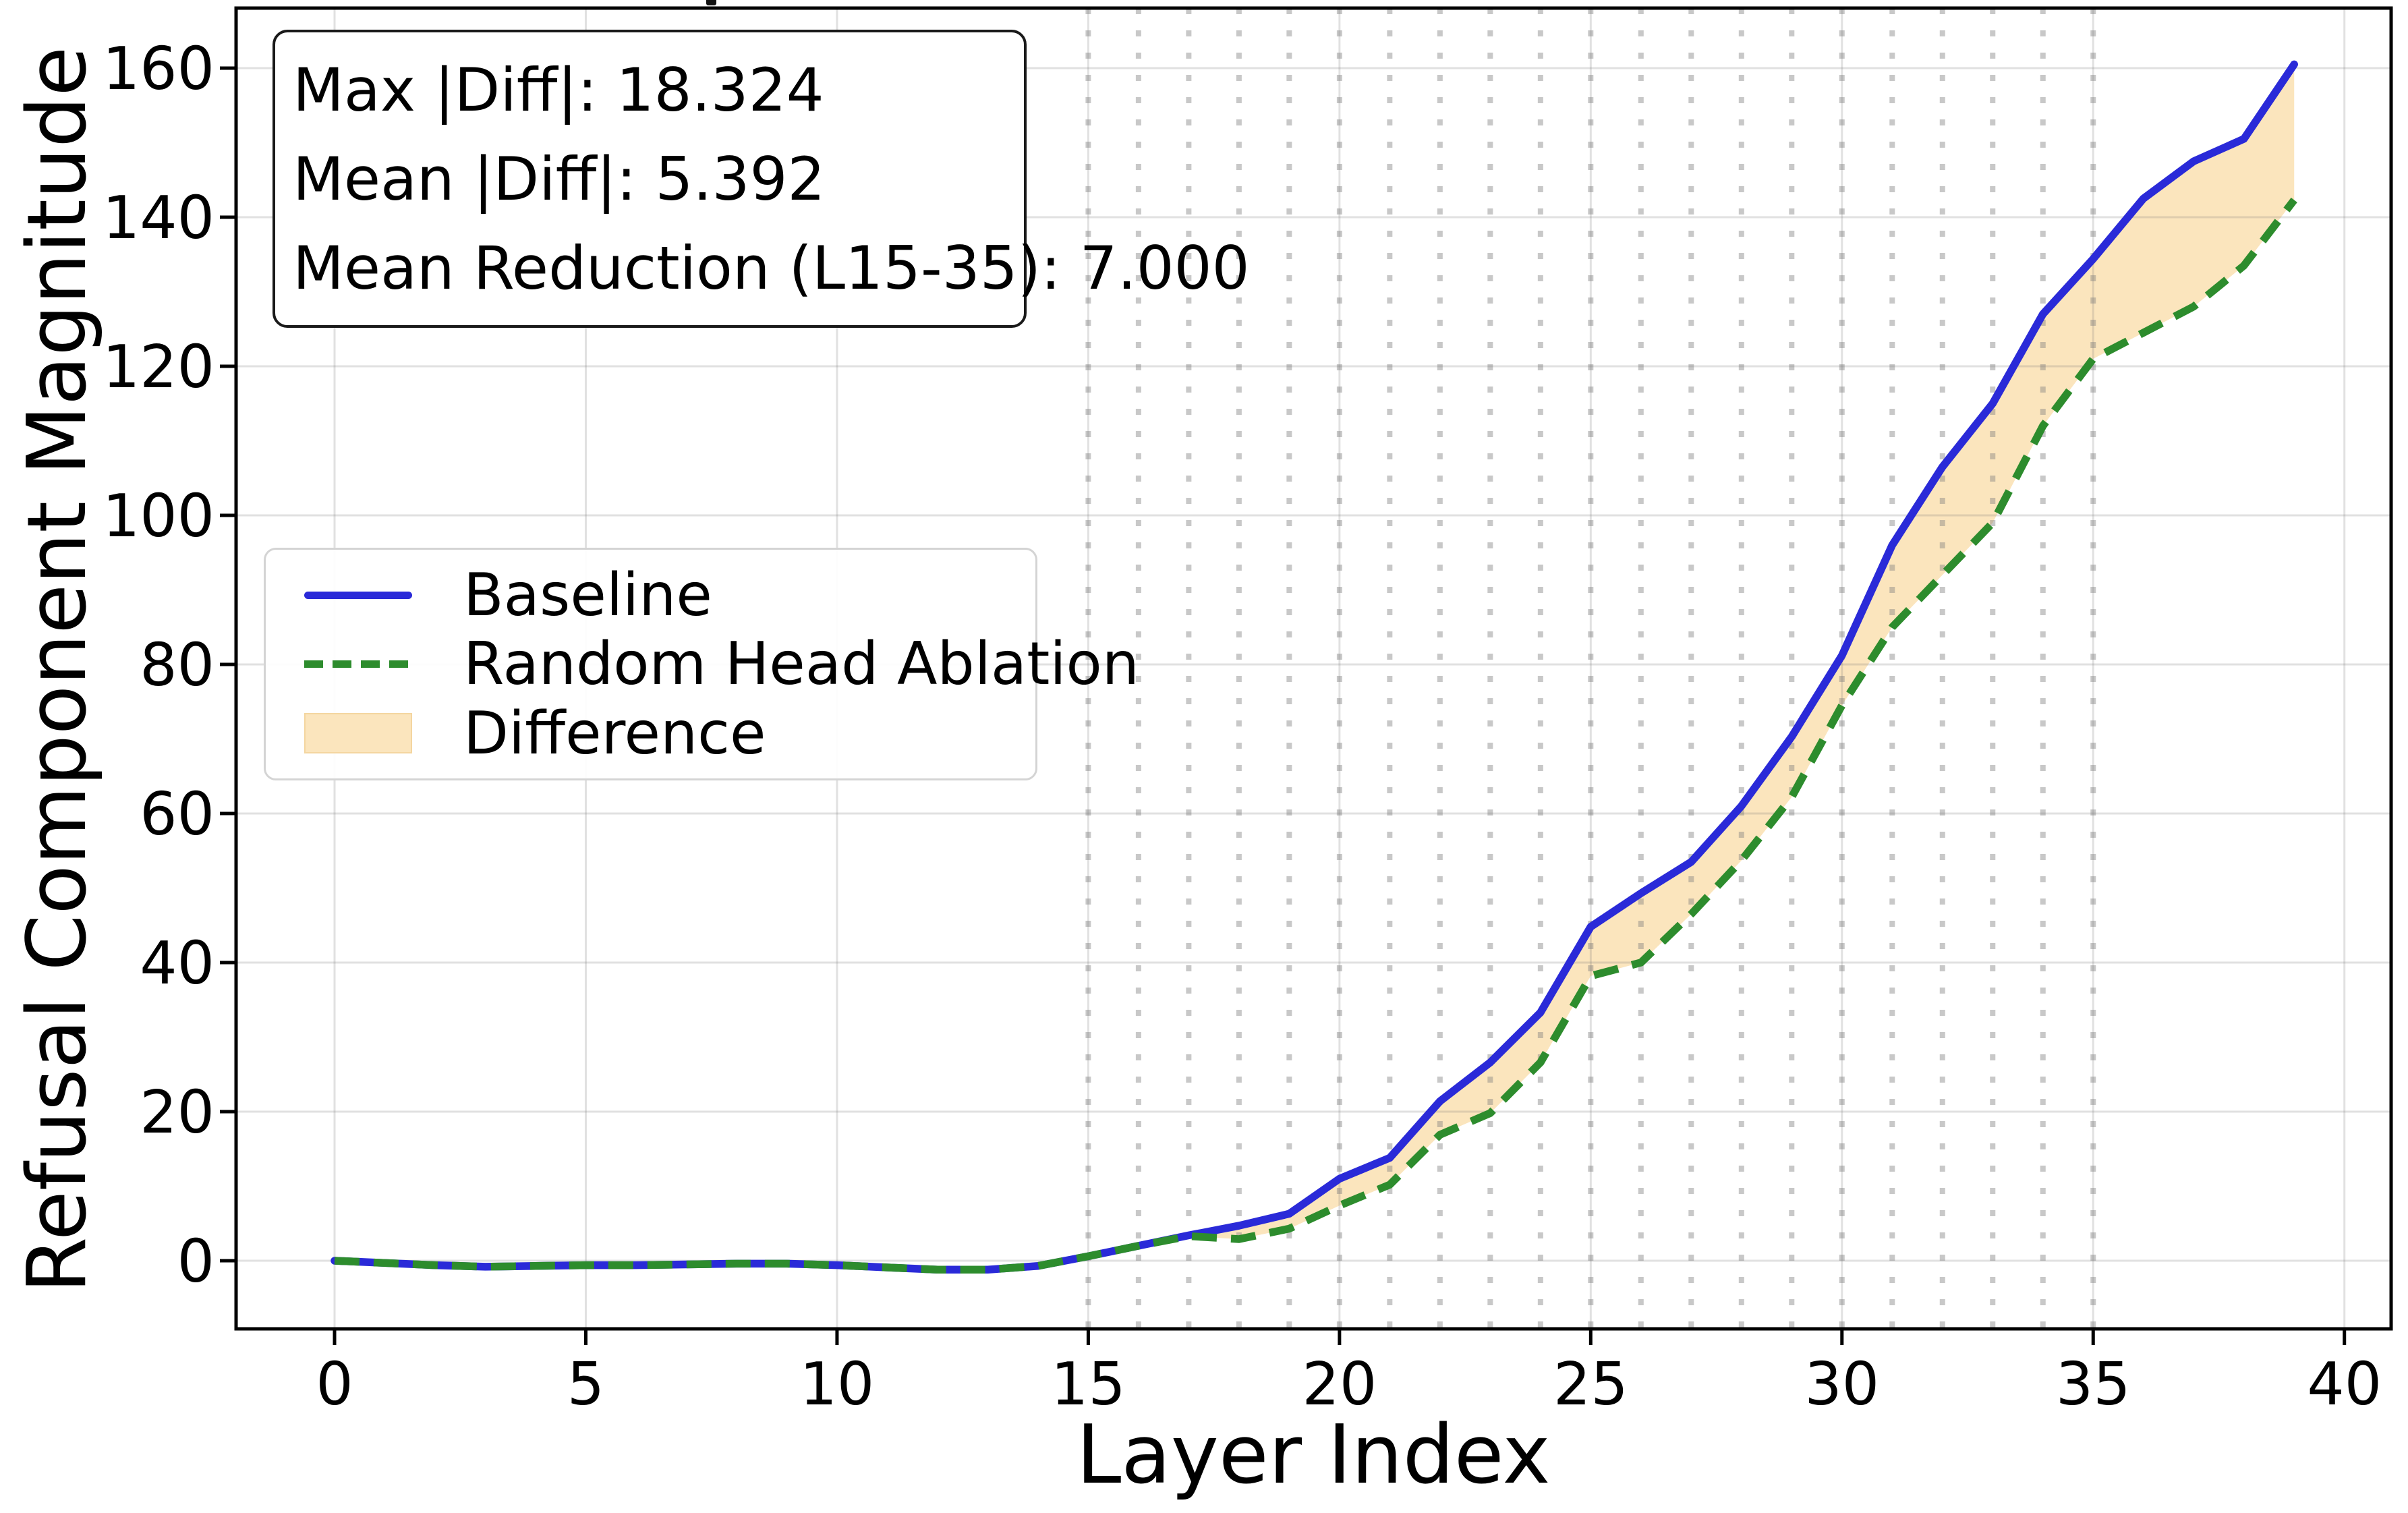 This screenshot has height=1513, width=2408. Describe the element at coordinates (2344, 1384) in the screenshot. I see `x-tick-label: 40` at that location.